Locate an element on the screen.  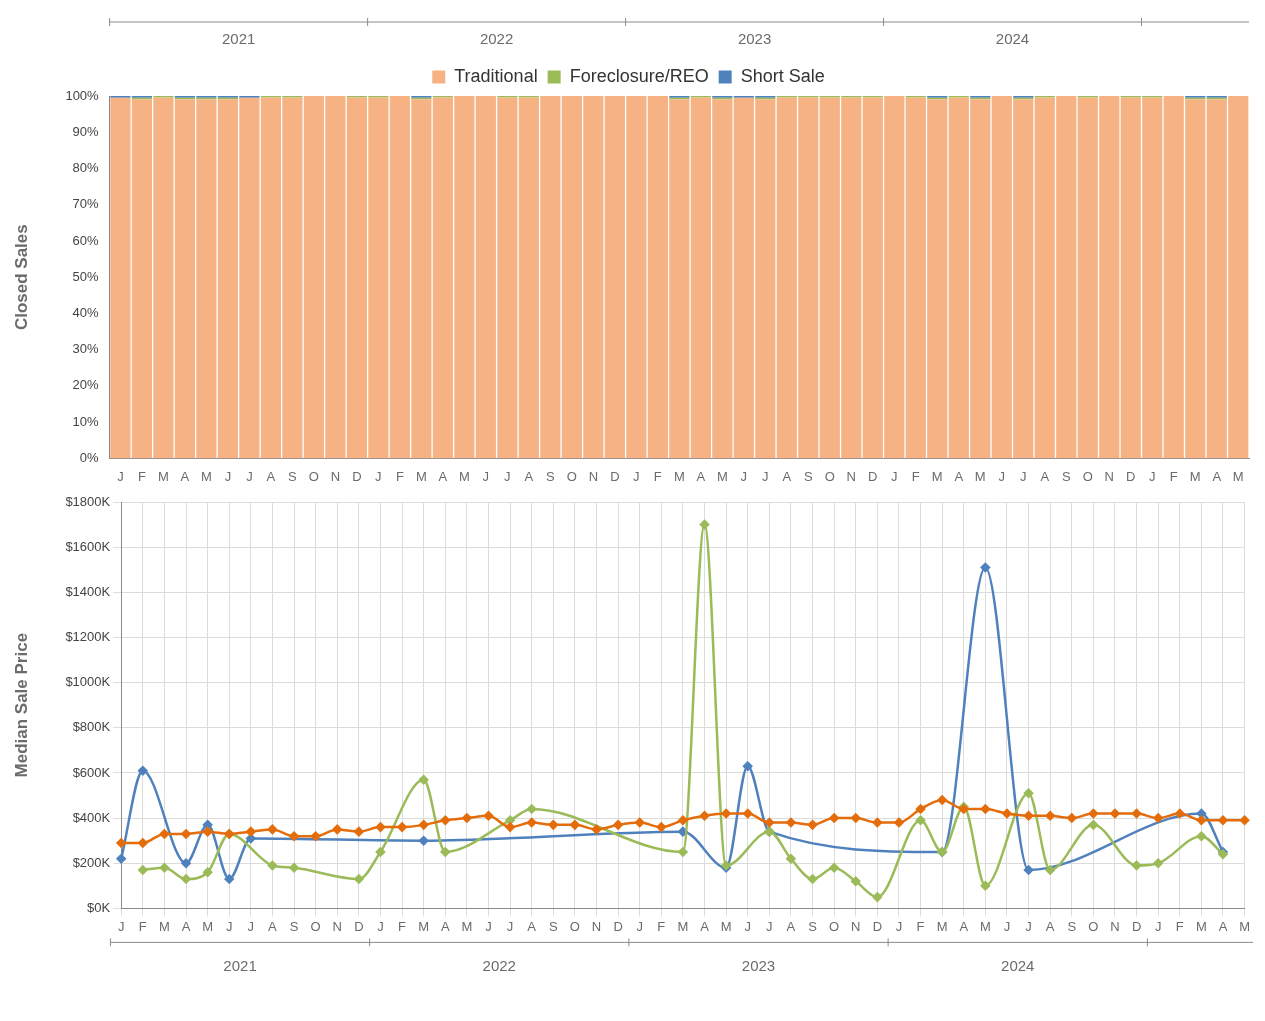
y-tick-label: 20% is located at coordinates (86, 385).